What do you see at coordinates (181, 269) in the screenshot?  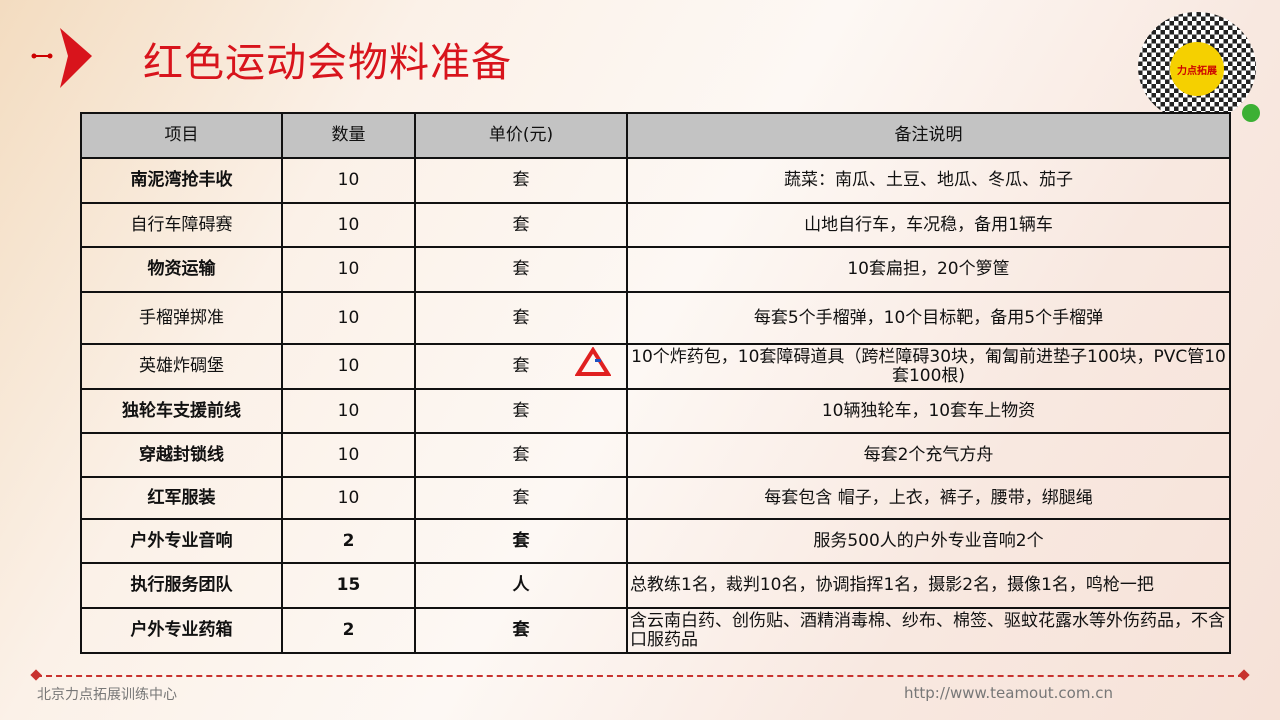 I see `cell-item: 物资运输` at bounding box center [181, 269].